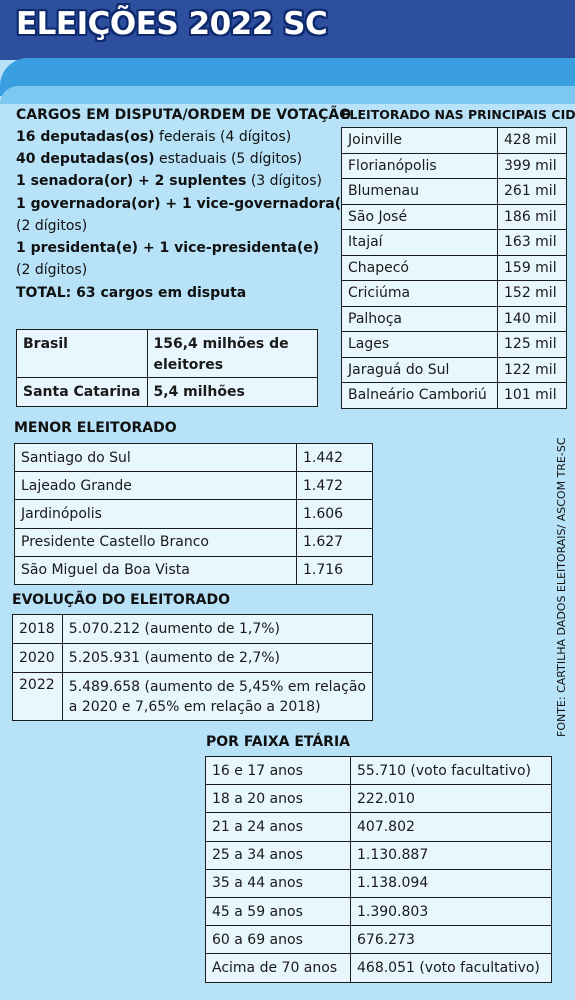 This screenshot has width=575, height=1000. Describe the element at coordinates (334, 457) in the screenshot. I see `table-cell: 1.442` at that location.